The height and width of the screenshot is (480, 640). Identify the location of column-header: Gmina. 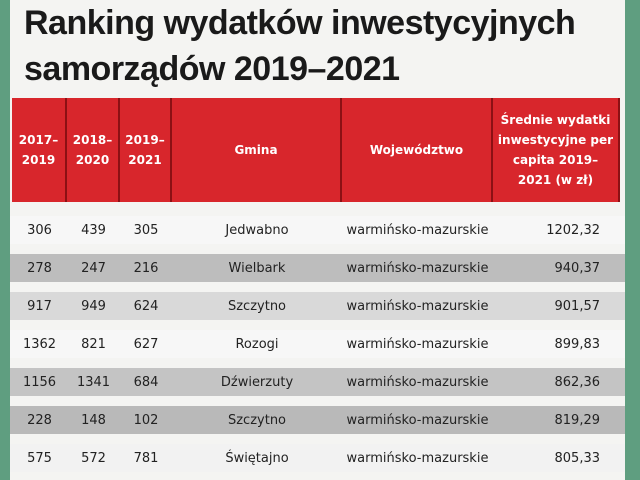
(257, 150).